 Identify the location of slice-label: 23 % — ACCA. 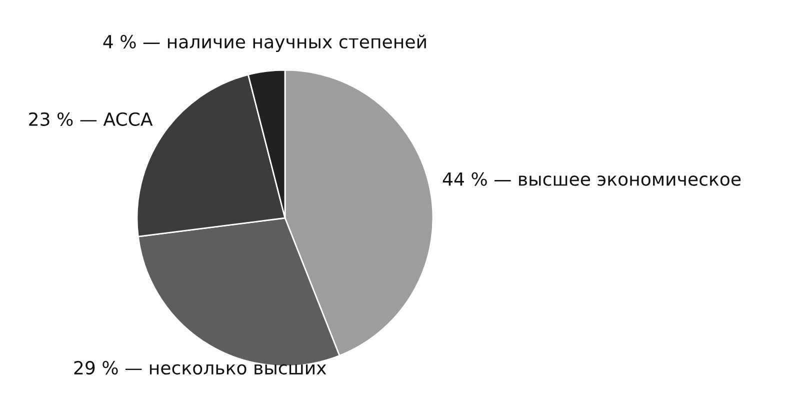
(91, 119).